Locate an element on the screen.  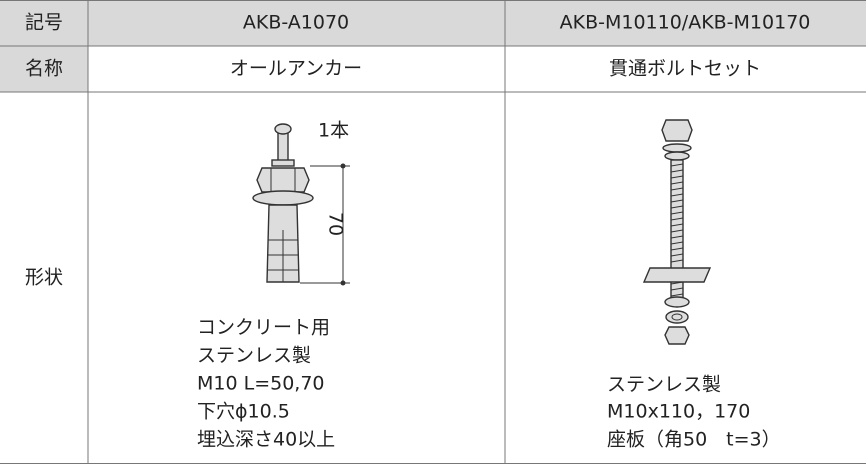
dimension-label: 70 is located at coordinates (336, 224).